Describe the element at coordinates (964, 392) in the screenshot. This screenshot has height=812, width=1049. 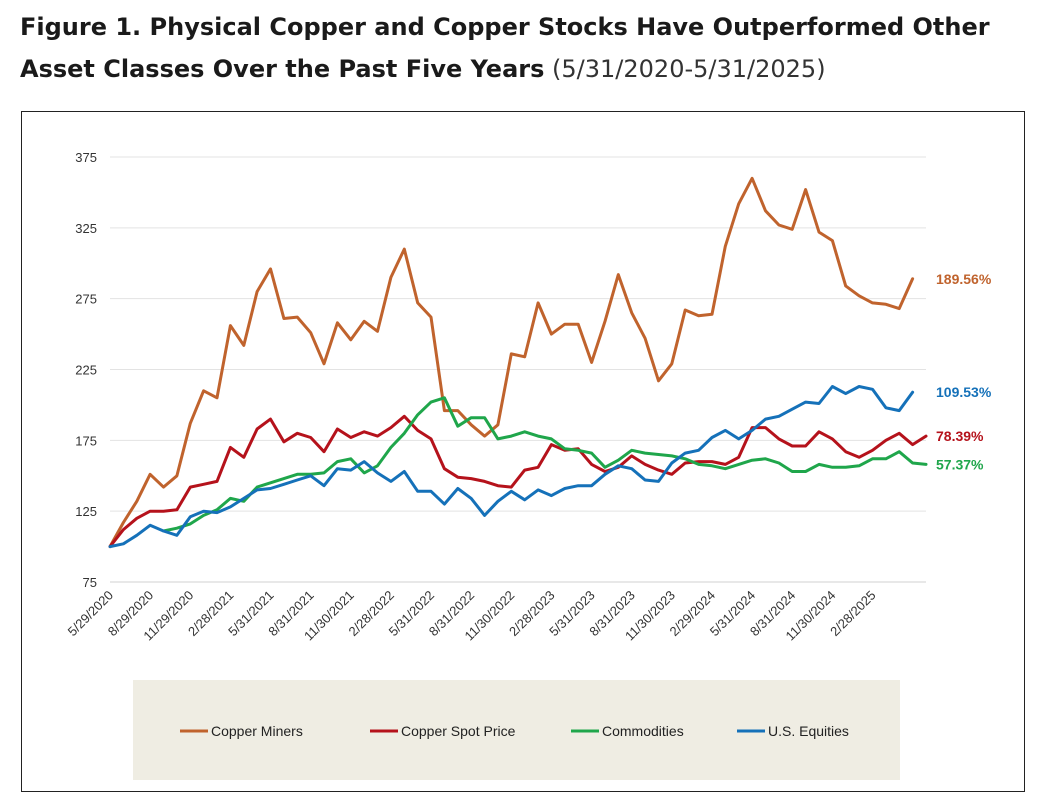
I see `end-label-u-s-equities: 109.53%` at that location.